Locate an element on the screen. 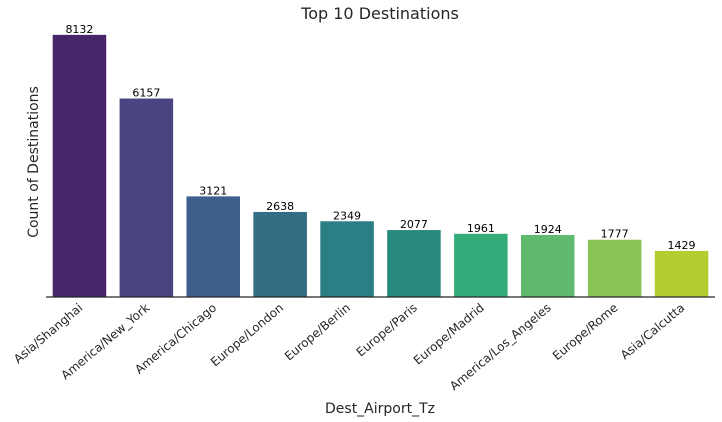 Image resolution: width=722 pixels, height=422 pixels. bar-europe-paris is located at coordinates (414, 263).